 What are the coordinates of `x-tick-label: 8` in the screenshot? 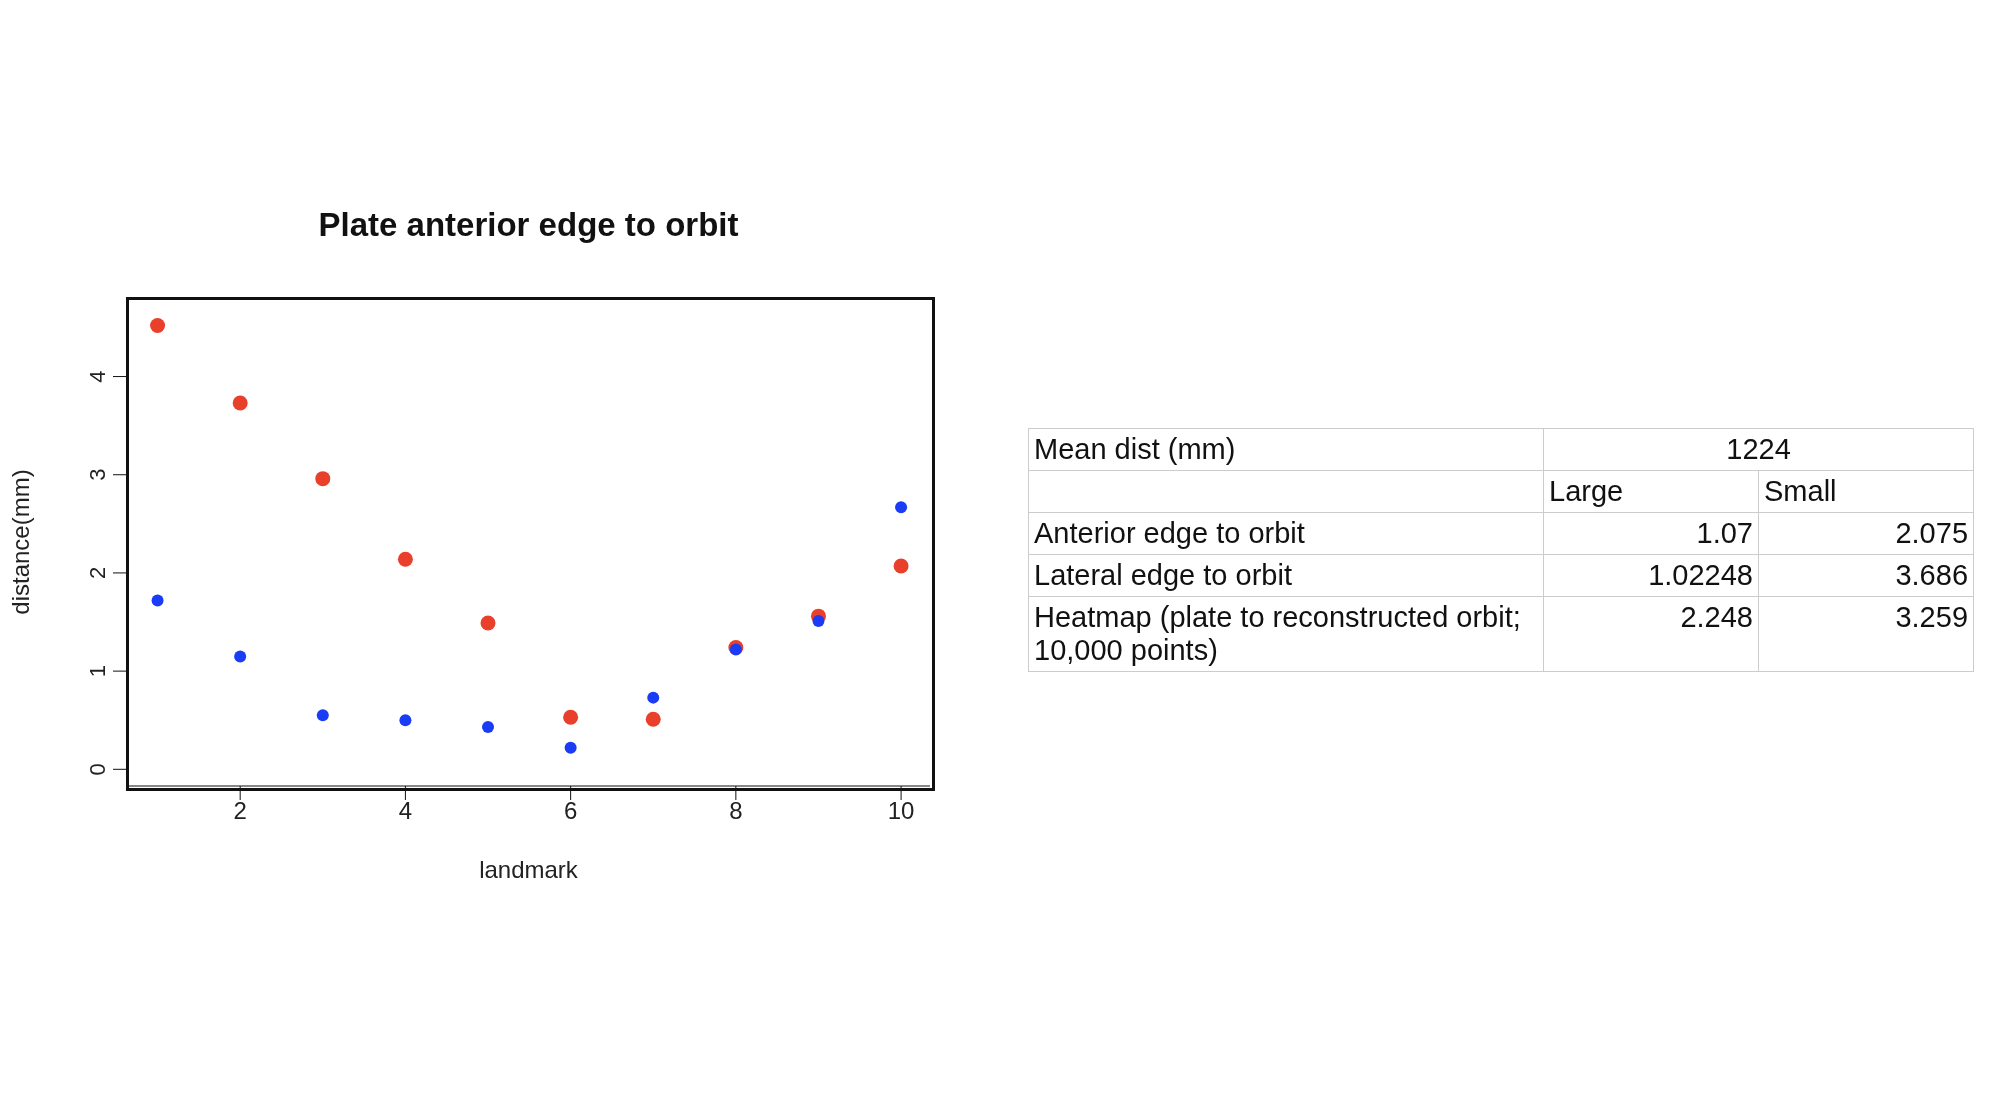 It's located at (736, 811).